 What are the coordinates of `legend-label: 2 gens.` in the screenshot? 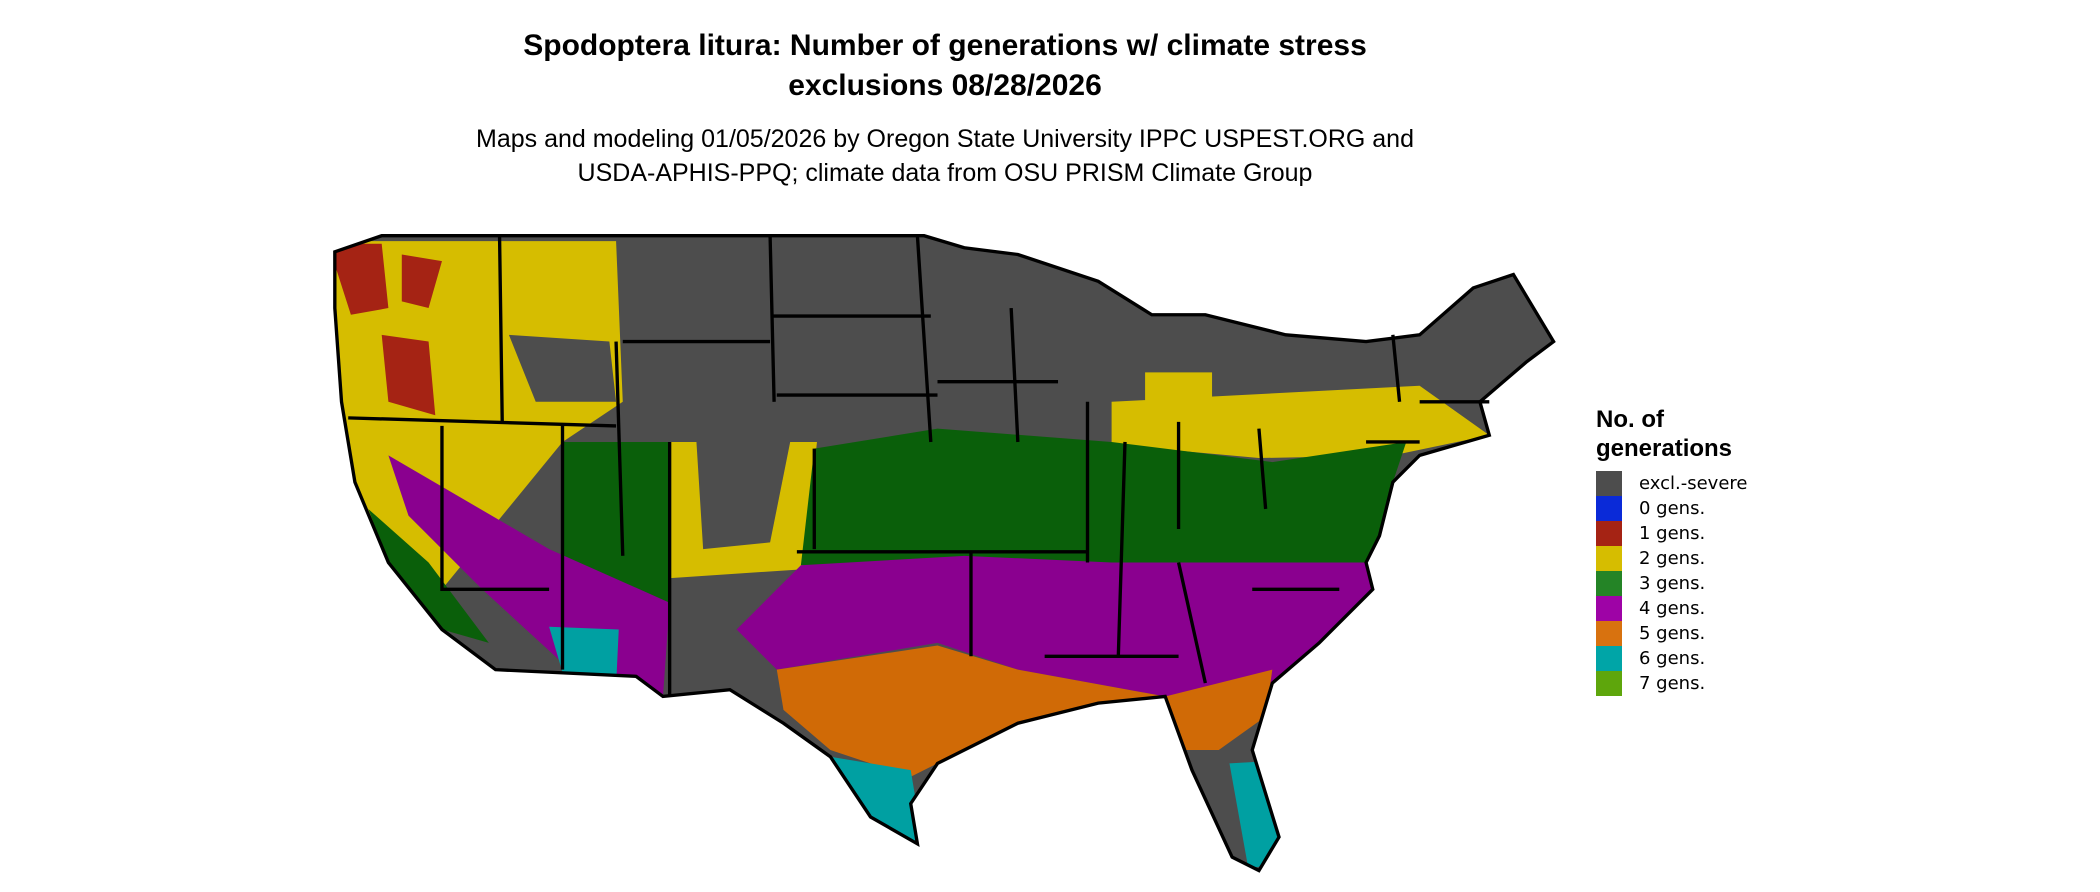 It's located at (1672, 558).